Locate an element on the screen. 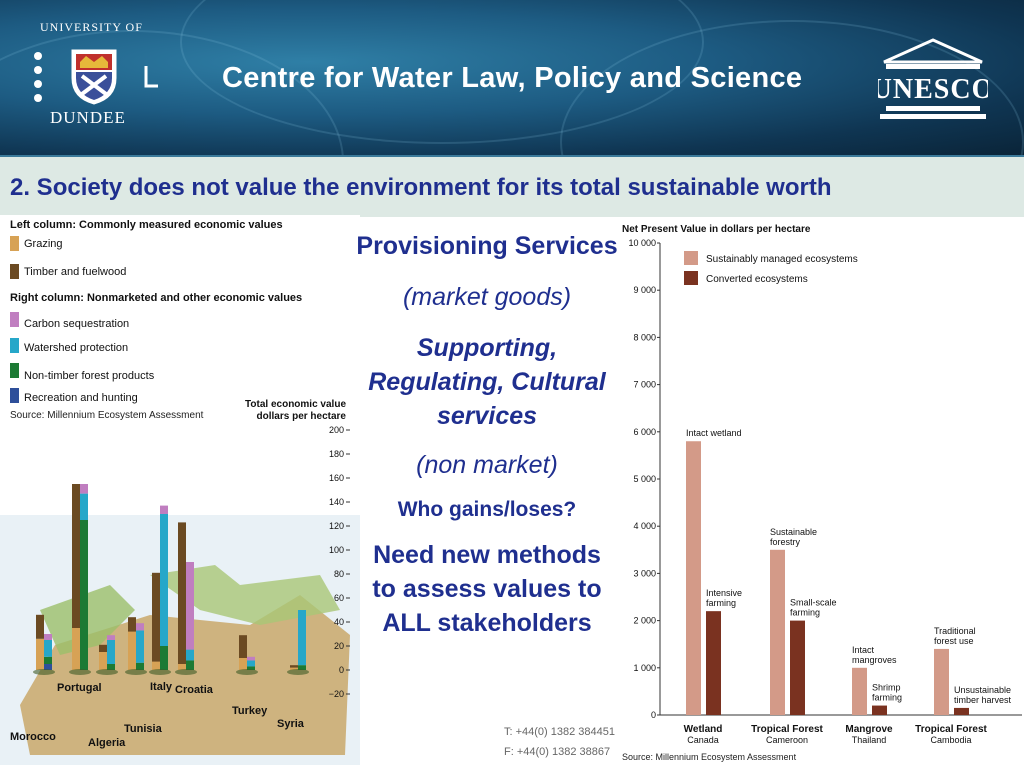 The height and width of the screenshot is (773, 1024). who-gains-text: Who gains/loses? is located at coordinates (487, 509).